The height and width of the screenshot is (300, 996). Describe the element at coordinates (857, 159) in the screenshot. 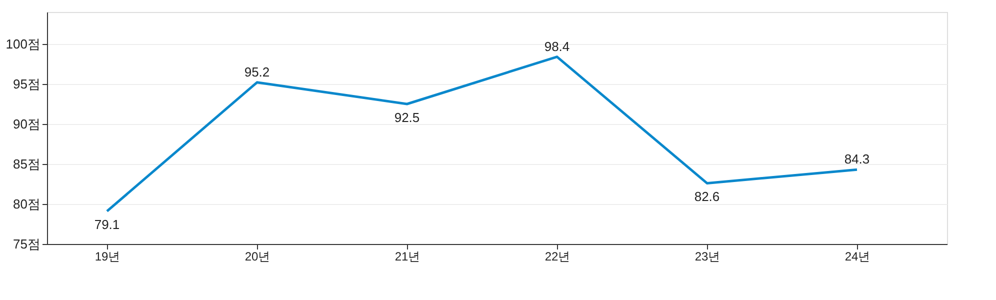

I see `data-label: 84.3` at that location.